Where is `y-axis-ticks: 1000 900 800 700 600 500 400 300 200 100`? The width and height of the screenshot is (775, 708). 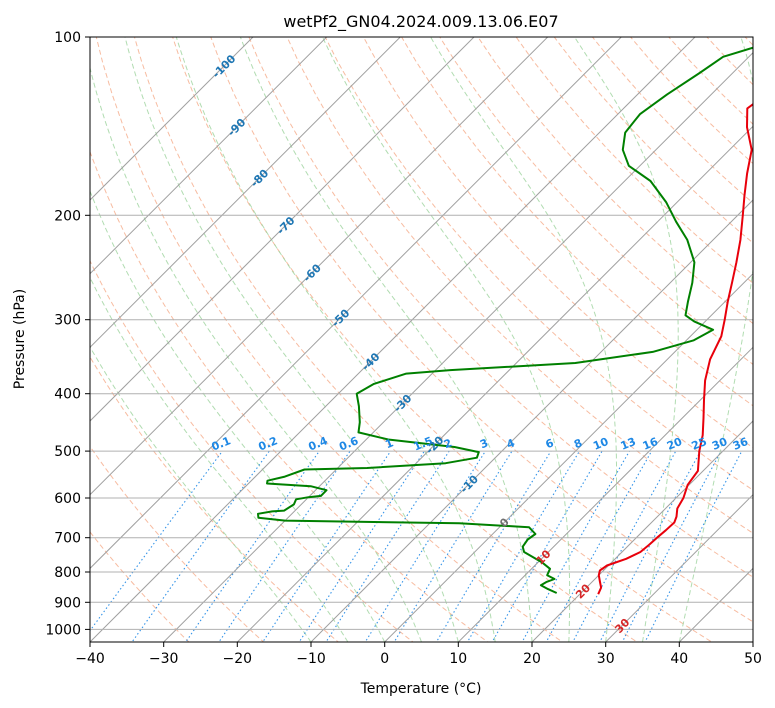 y-axis-ticks: 1000 900 800 700 600 500 400 300 200 100 is located at coordinates (67, 334).